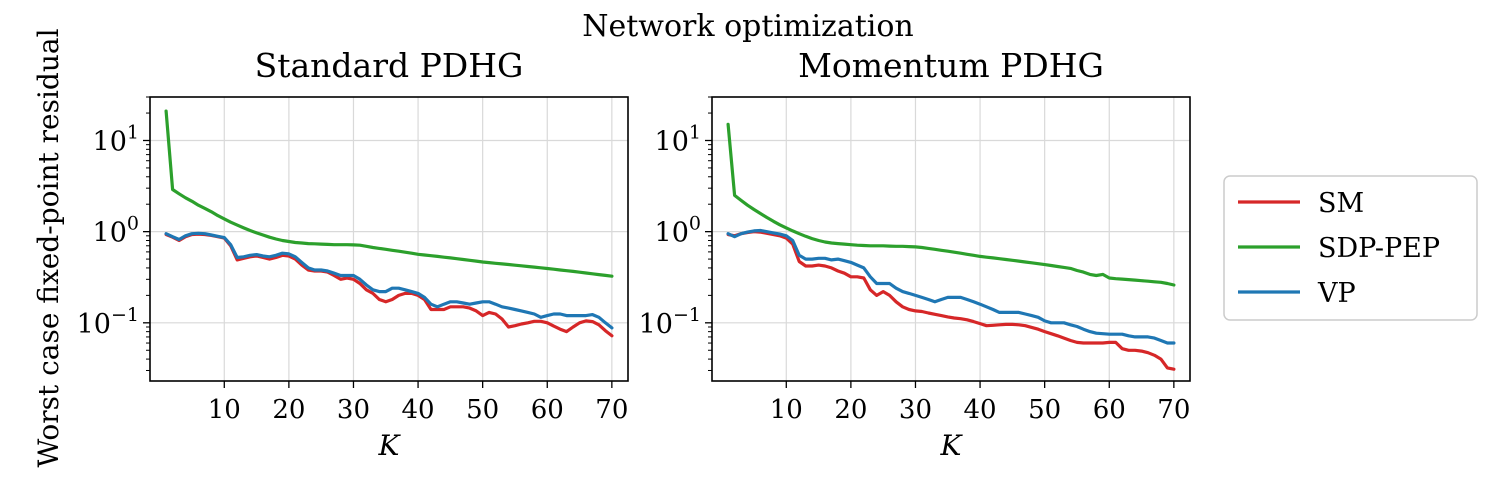 The image size is (1495, 498). What do you see at coordinates (850, 410) in the screenshot?
I see `chart2-xtick-label-20: 20` at bounding box center [850, 410].